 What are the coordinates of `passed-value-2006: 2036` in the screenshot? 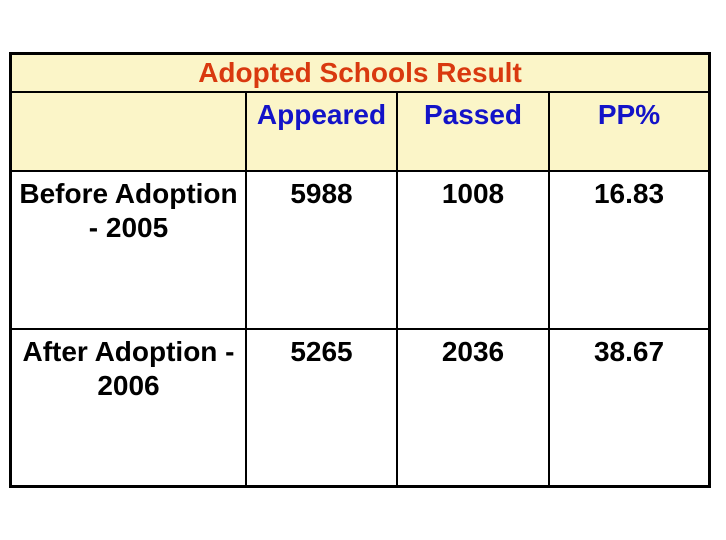 It's located at (474, 407).